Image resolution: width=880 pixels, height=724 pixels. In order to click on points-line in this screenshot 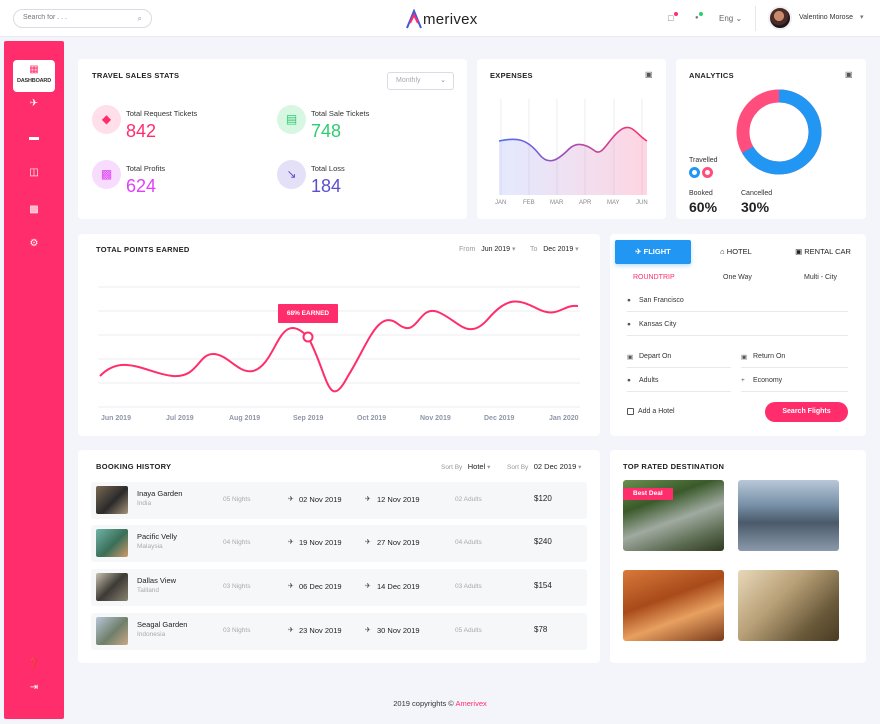, I will do `click(339, 346)`.